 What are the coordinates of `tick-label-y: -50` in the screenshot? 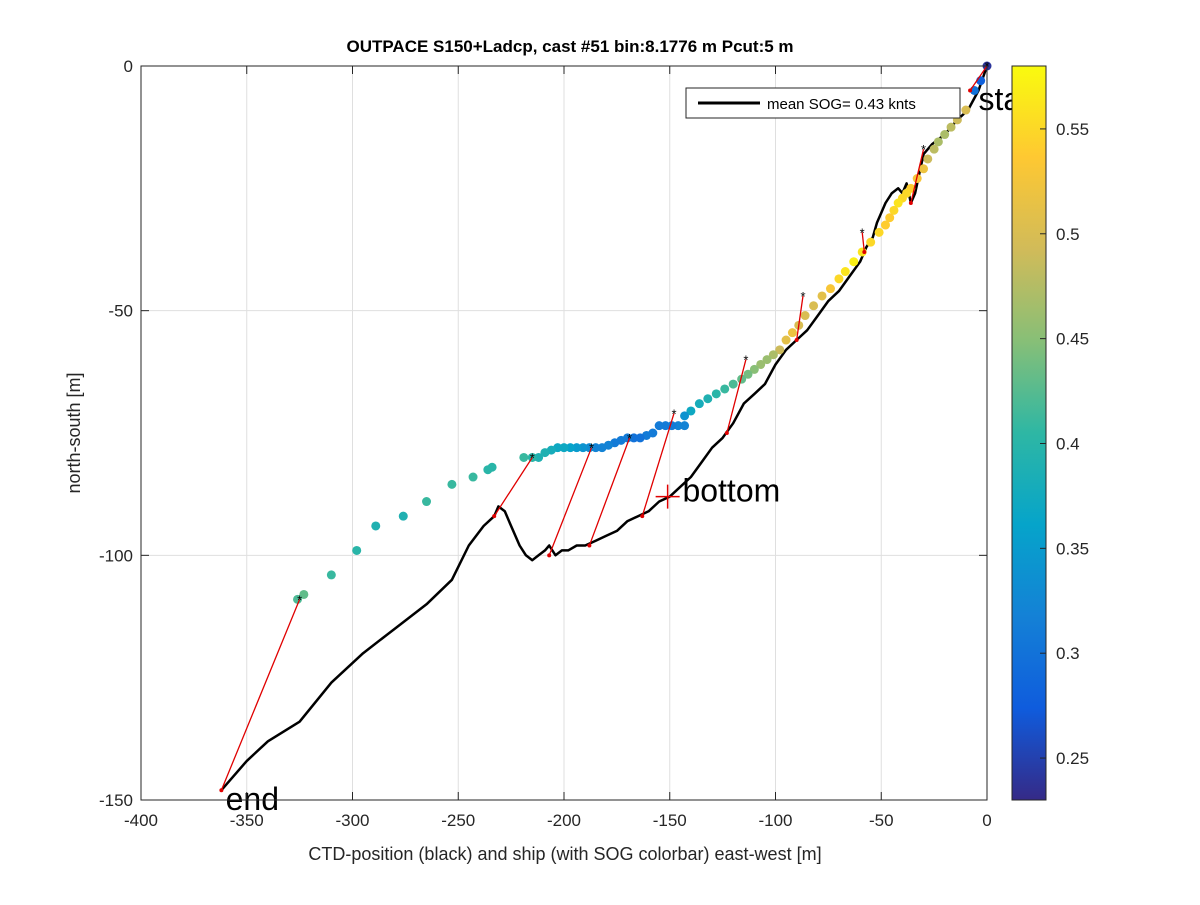 It's located at (120, 311).